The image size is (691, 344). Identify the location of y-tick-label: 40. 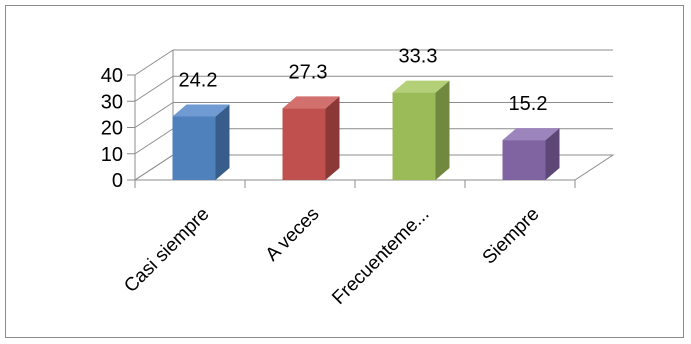
(112, 76).